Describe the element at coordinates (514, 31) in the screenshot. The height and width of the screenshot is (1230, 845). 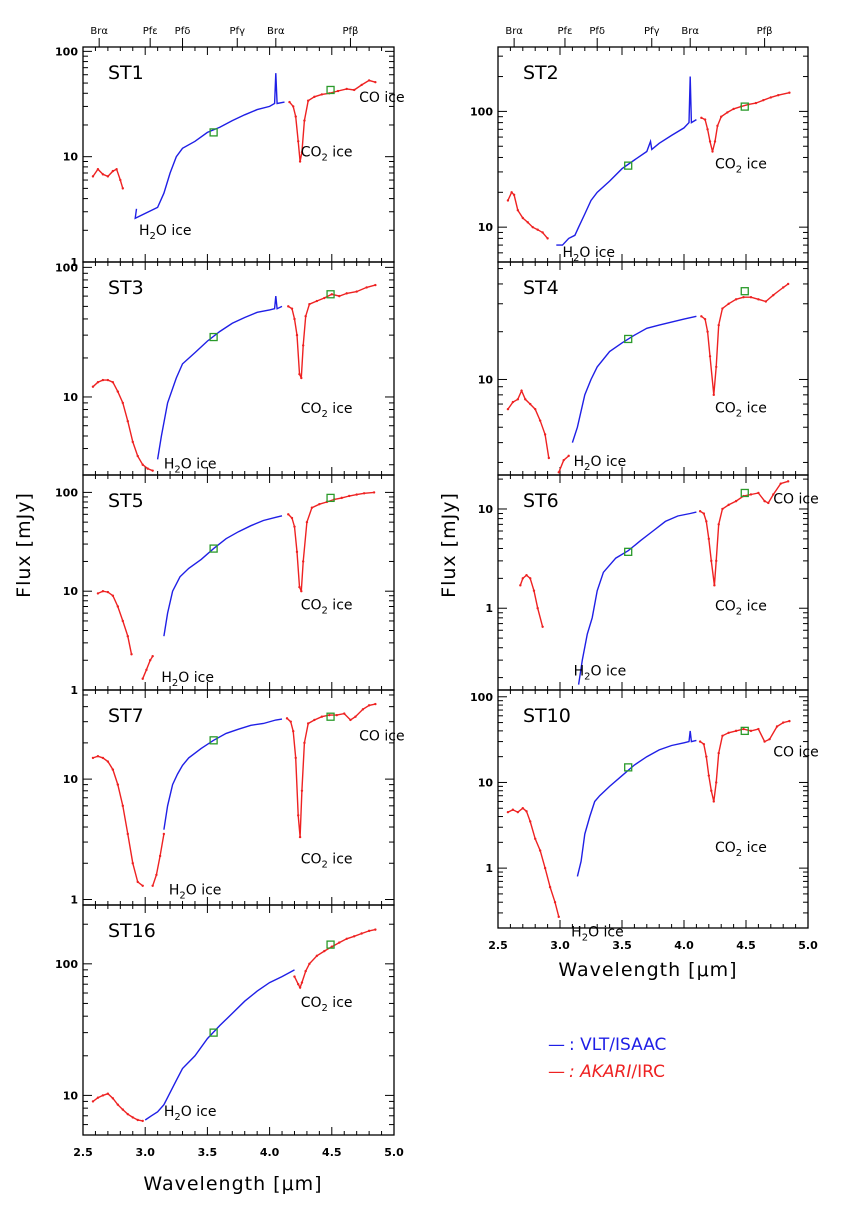
I see `line-marker-label: Brα` at that location.